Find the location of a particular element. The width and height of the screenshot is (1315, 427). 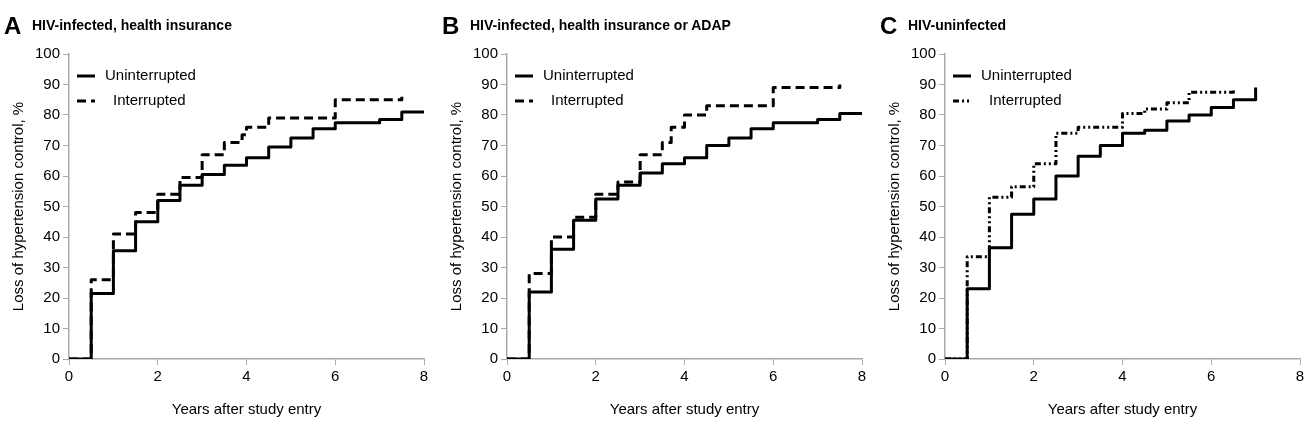

chart-title: HIV-uninfected is located at coordinates (957, 25).